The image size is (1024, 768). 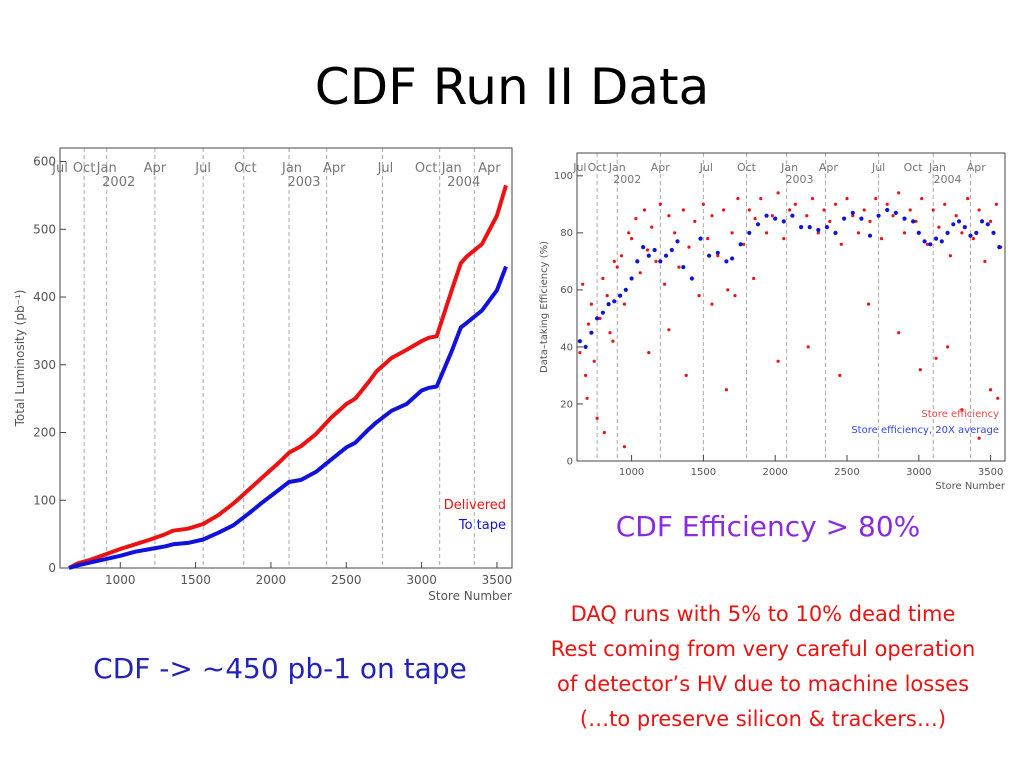 I want to click on y-tick-label: 600, so click(x=44, y=162).